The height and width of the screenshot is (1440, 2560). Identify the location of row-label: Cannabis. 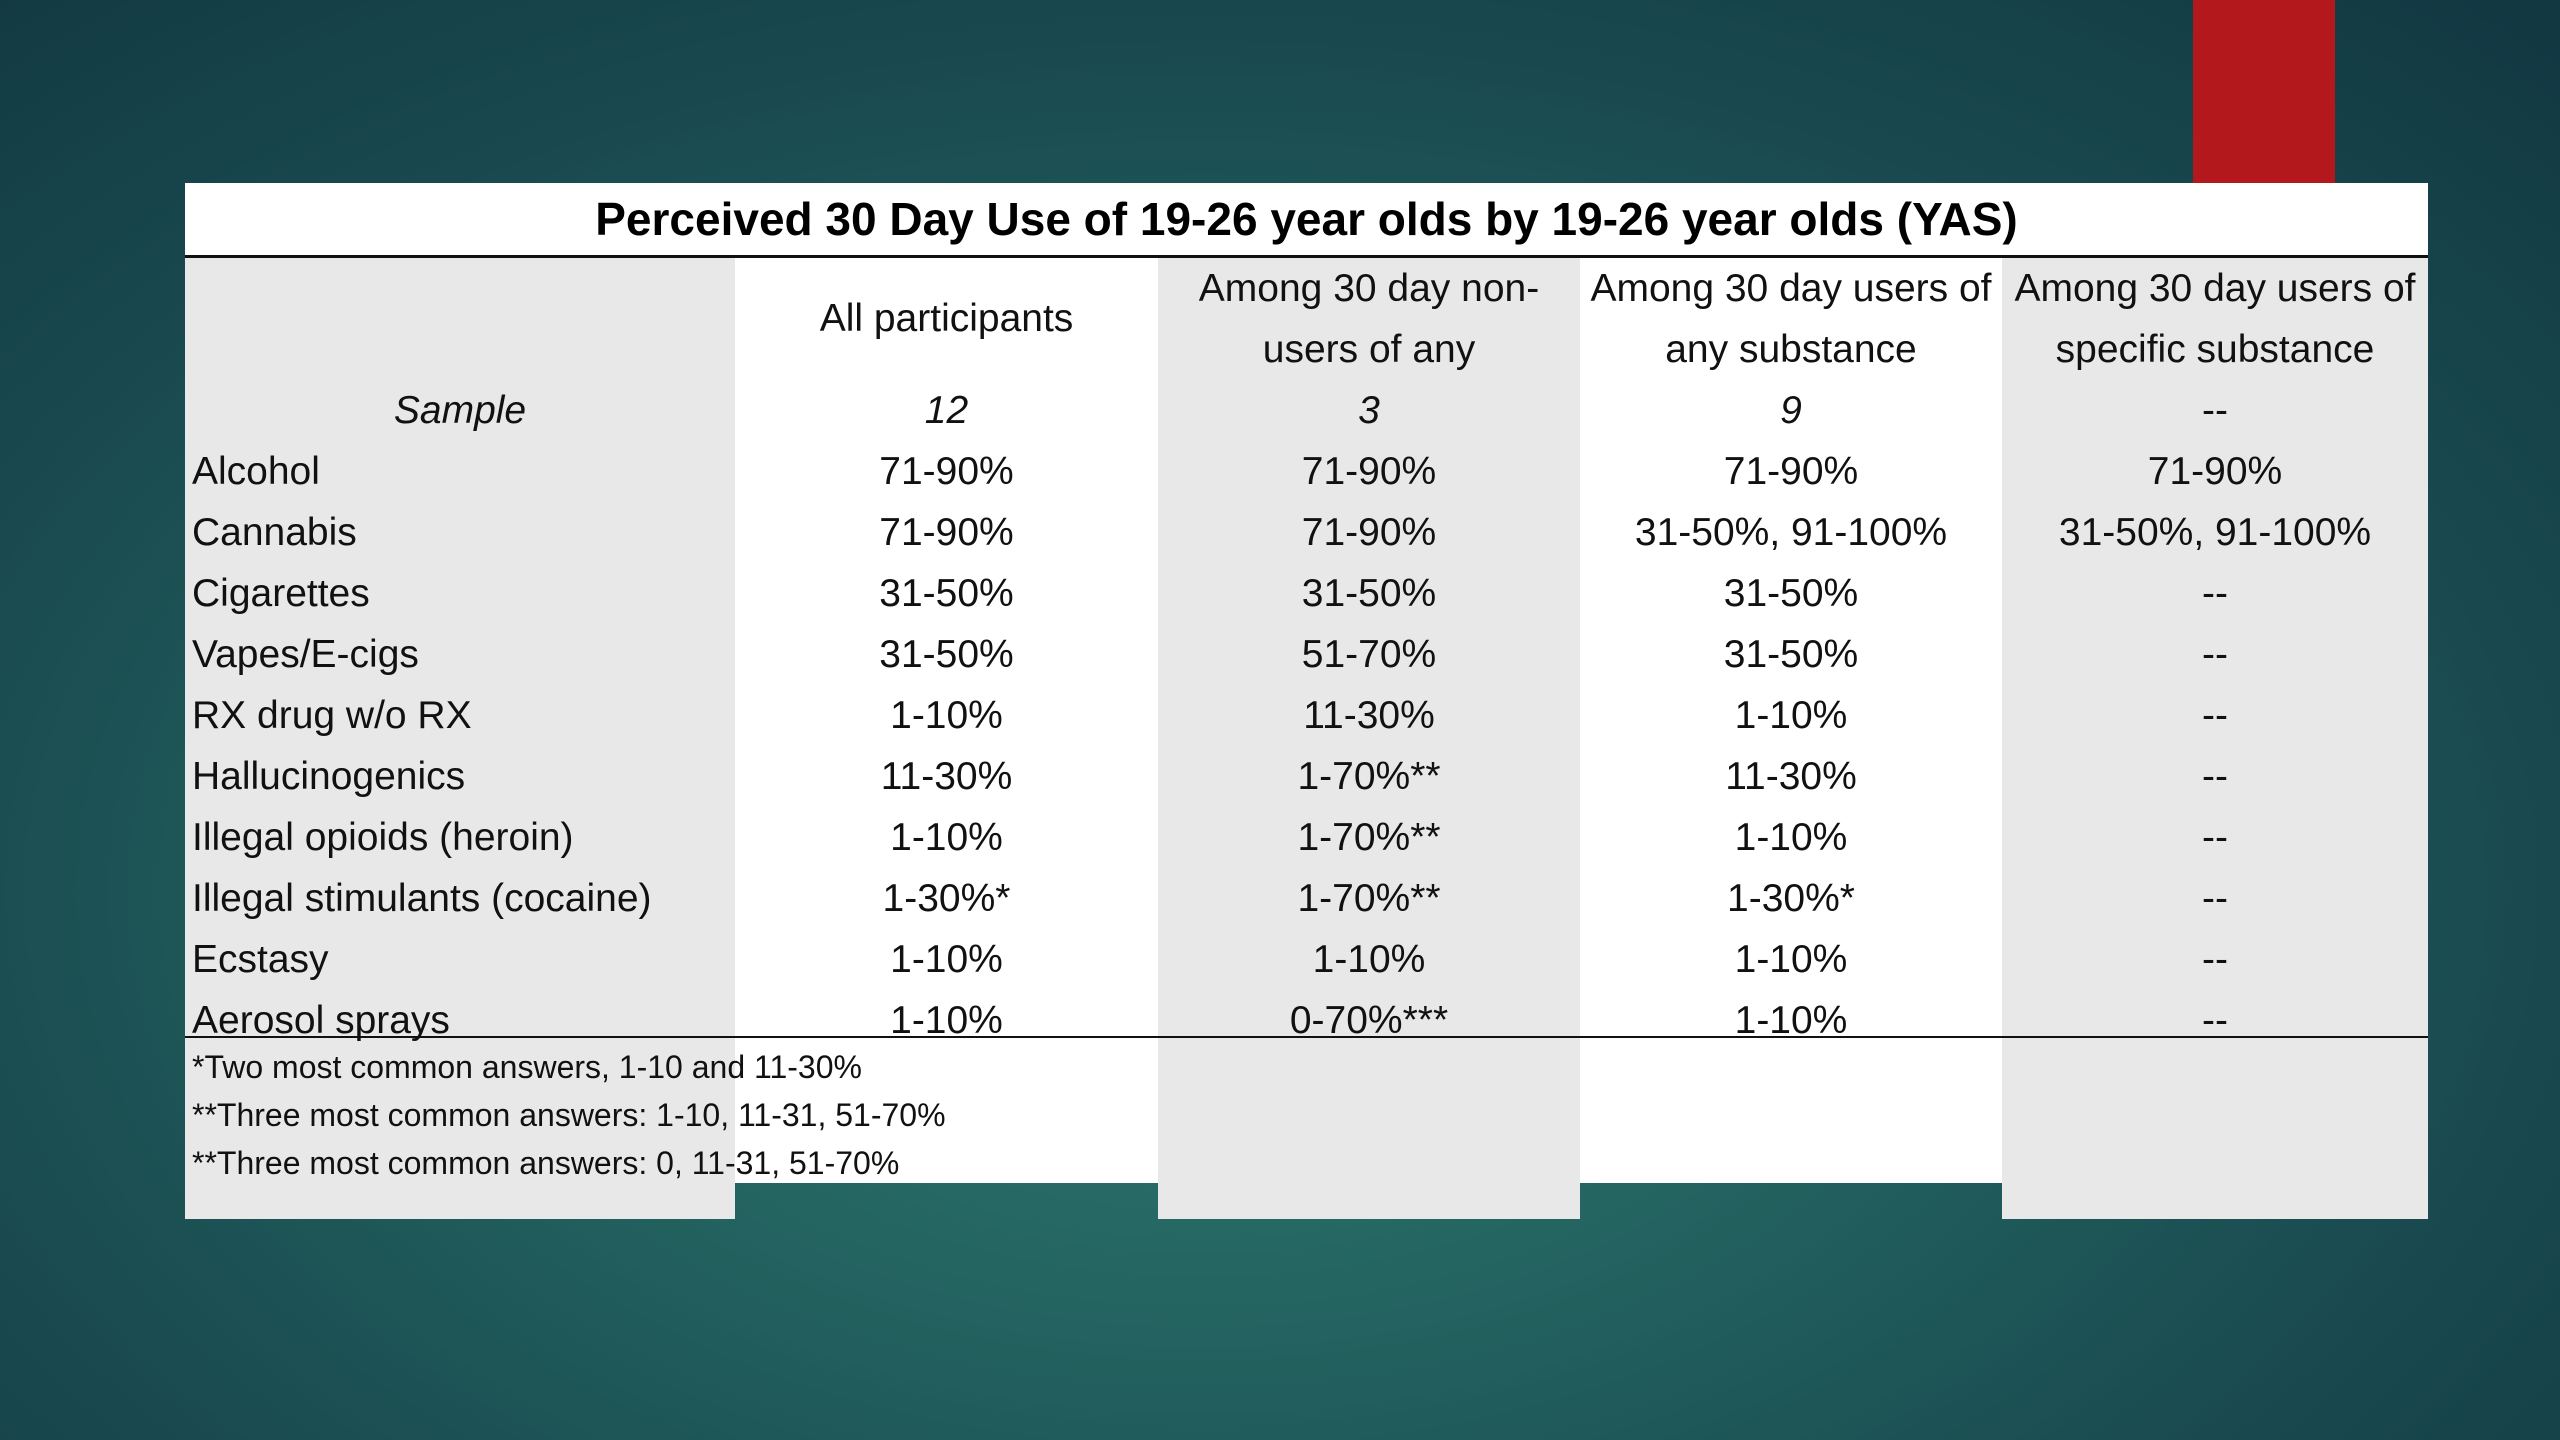
(274, 532).